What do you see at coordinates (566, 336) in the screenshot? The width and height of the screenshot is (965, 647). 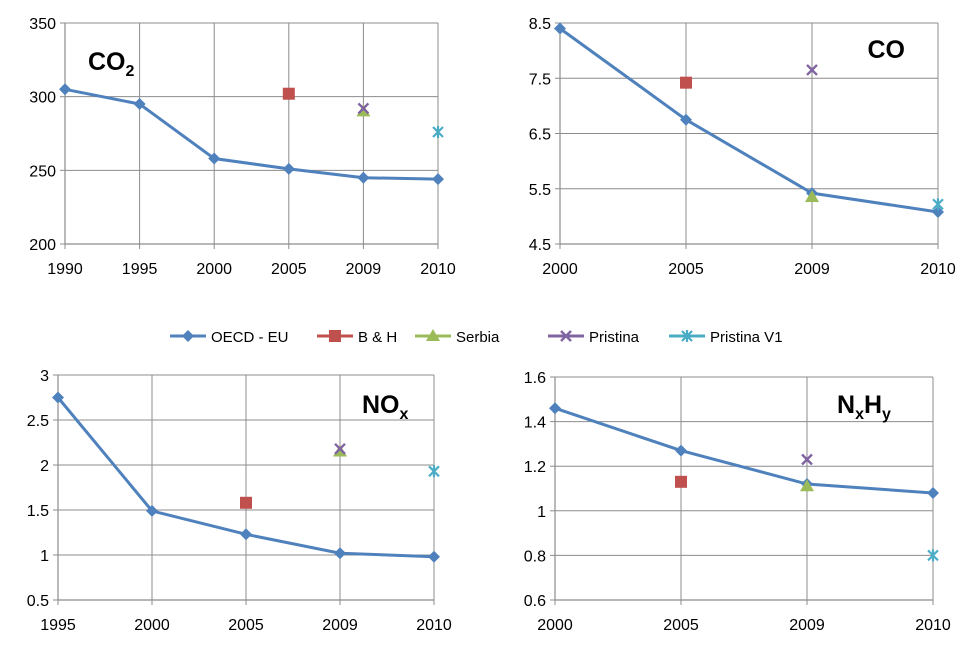 I see `legend-marker-pristina` at bounding box center [566, 336].